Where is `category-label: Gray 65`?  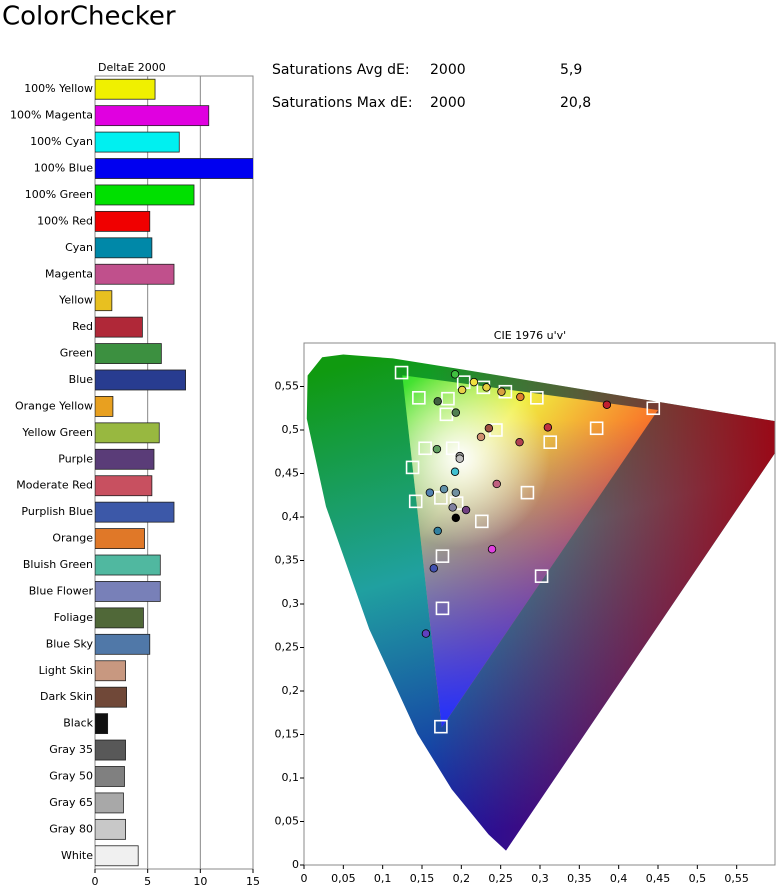 category-label: Gray 65 is located at coordinates (71, 802).